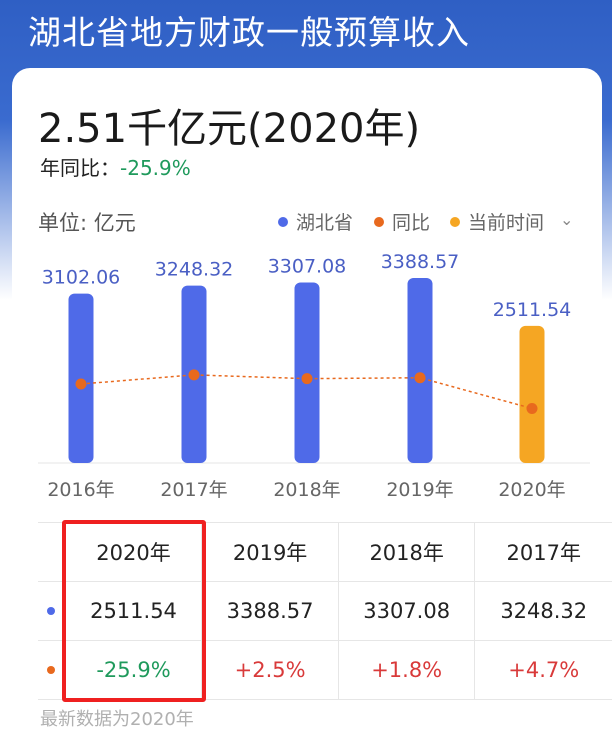  What do you see at coordinates (407, 552) in the screenshot?
I see `table-header: 2018年` at bounding box center [407, 552].